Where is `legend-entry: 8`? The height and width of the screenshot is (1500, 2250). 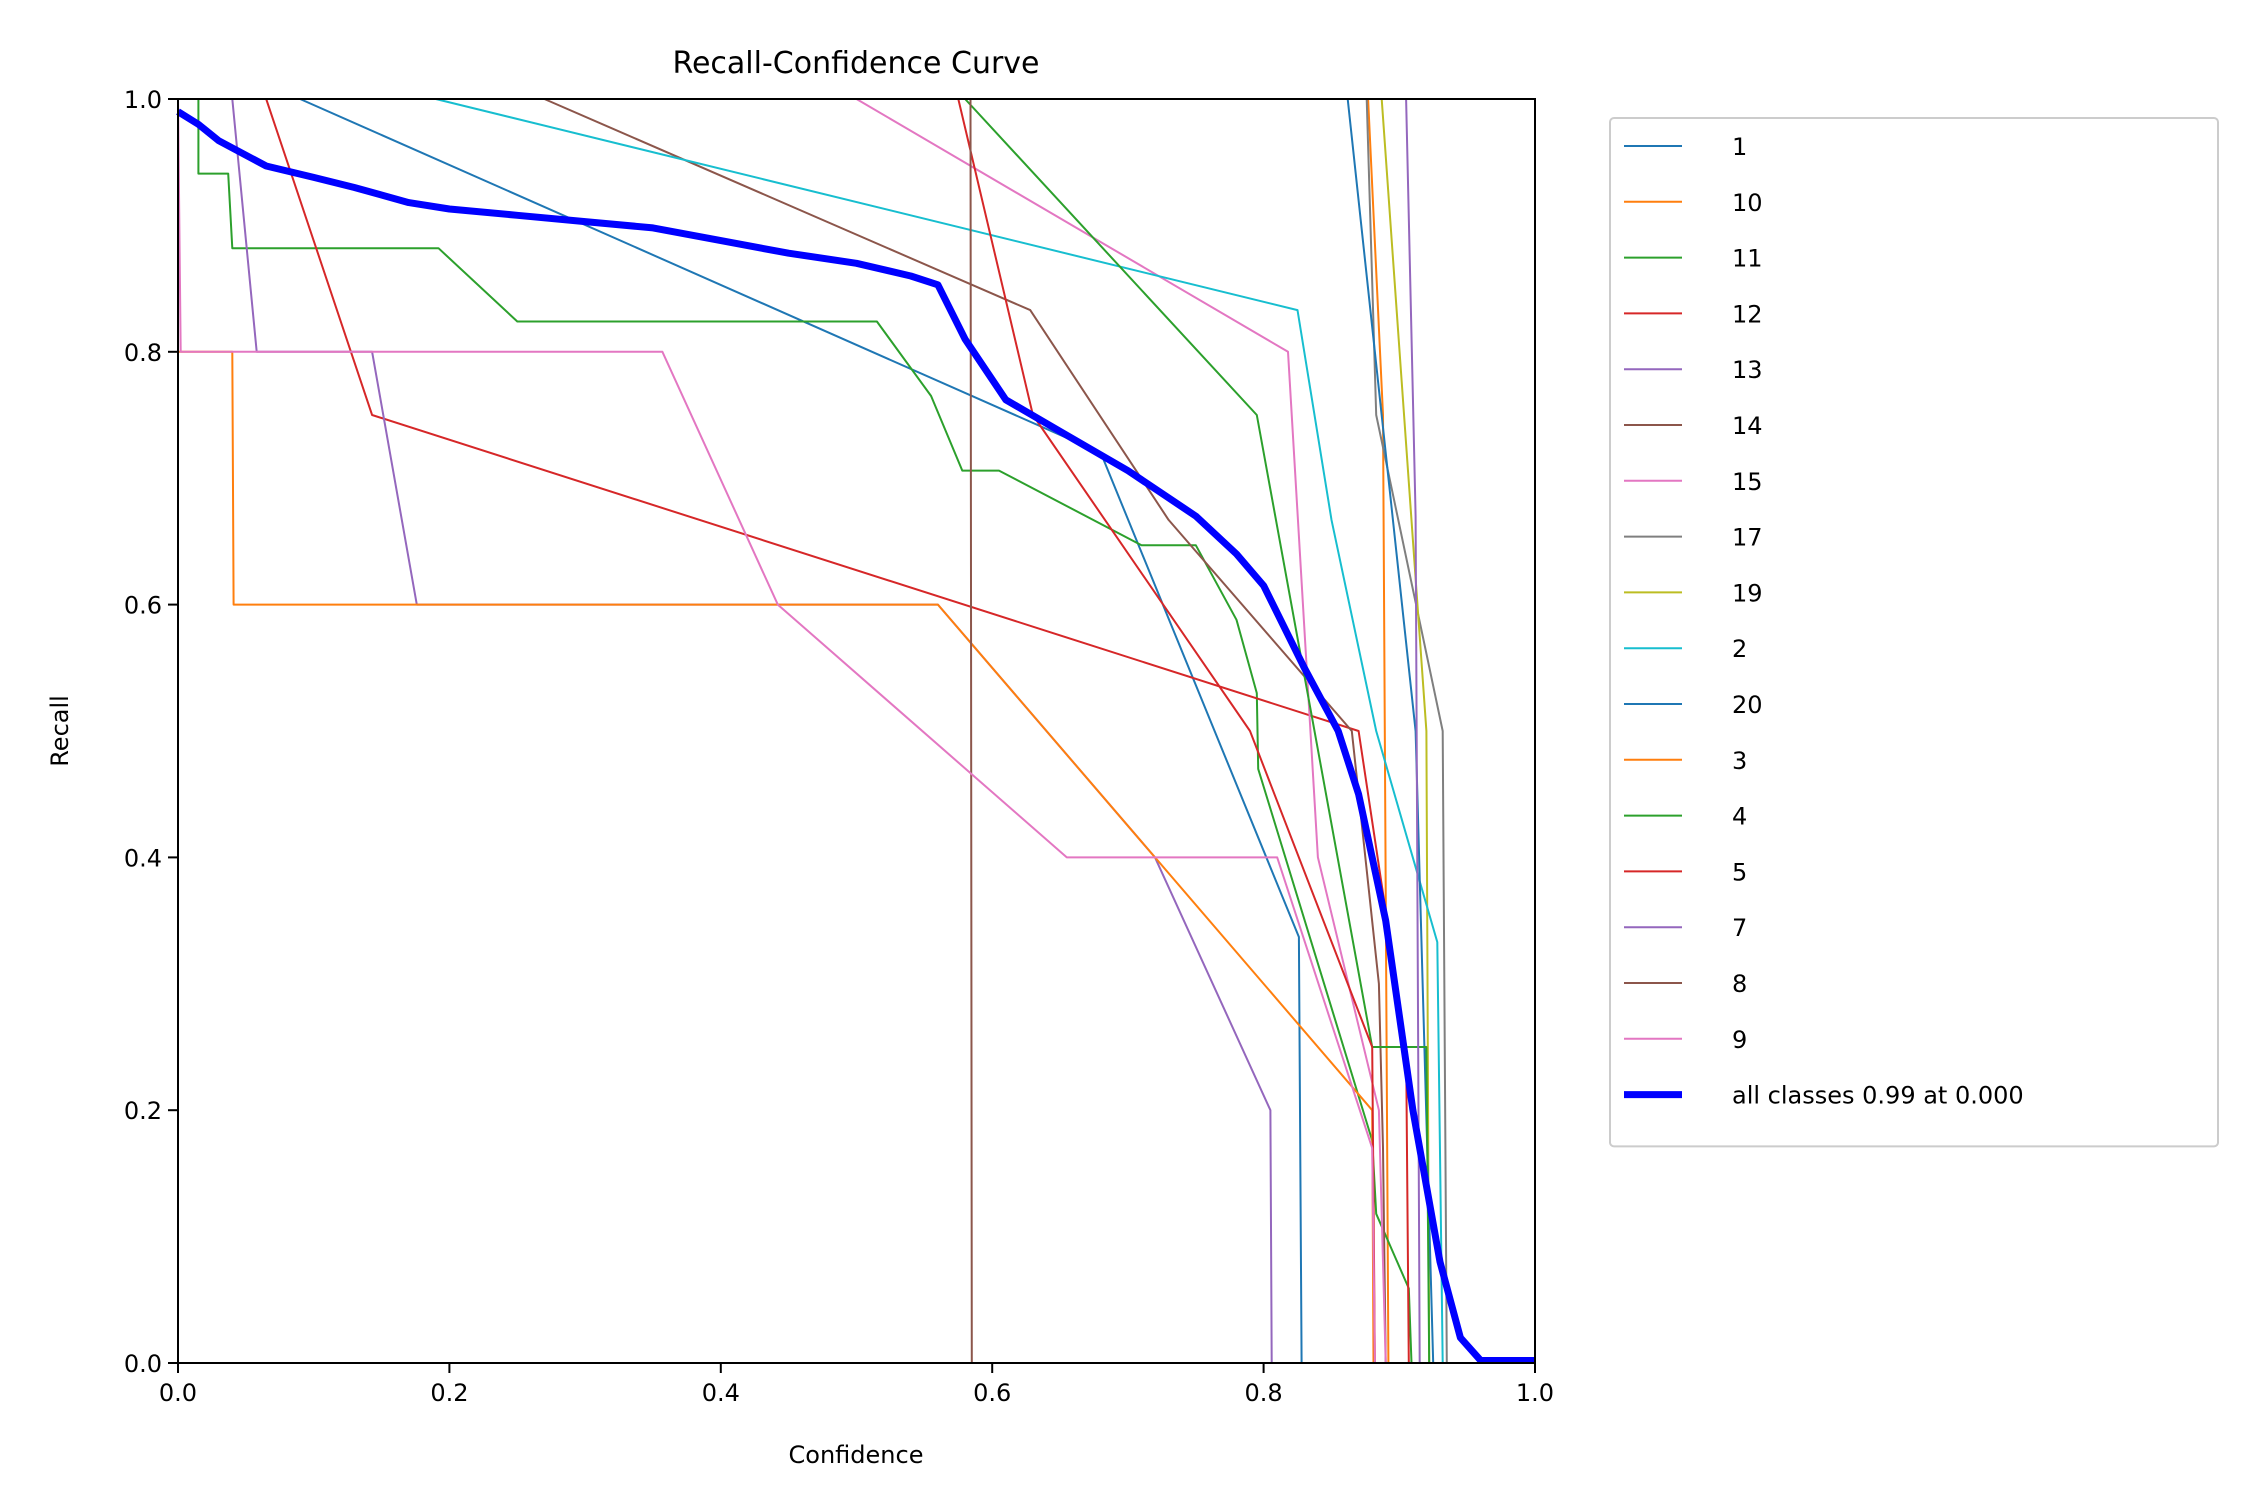 legend-entry: 8 is located at coordinates (1685, 984).